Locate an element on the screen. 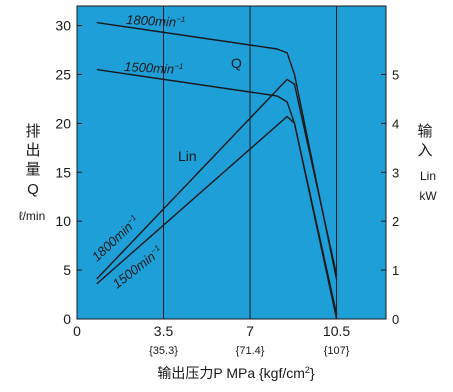 The width and height of the screenshot is (453, 392). left-axis-label-2: 出 is located at coordinates (32, 150).